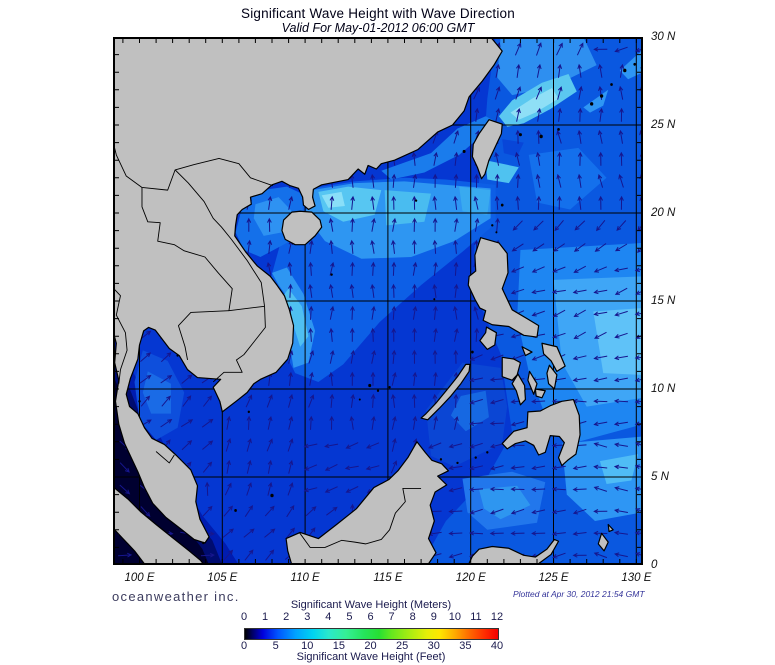 This screenshot has height=665, width=775. Describe the element at coordinates (663, 301) in the screenshot. I see `lat-label: 15 N` at that location.